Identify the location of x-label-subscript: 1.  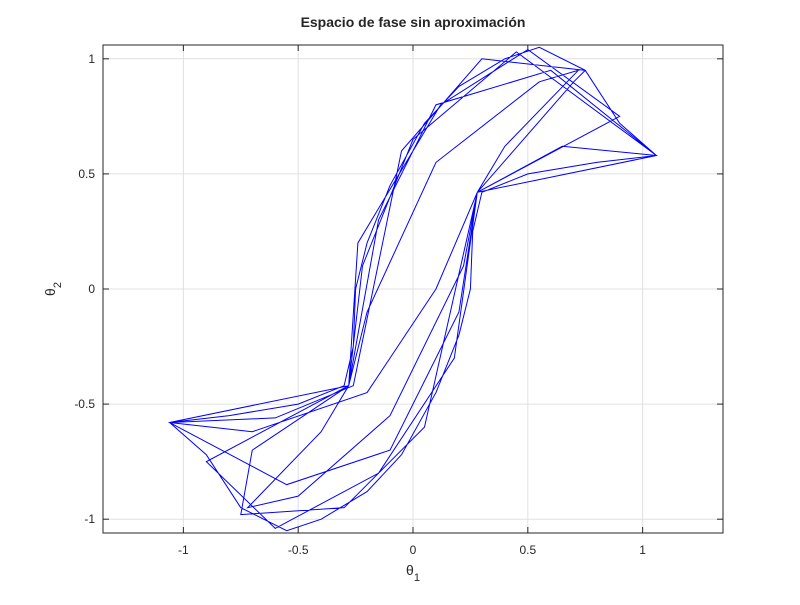
(417, 578).